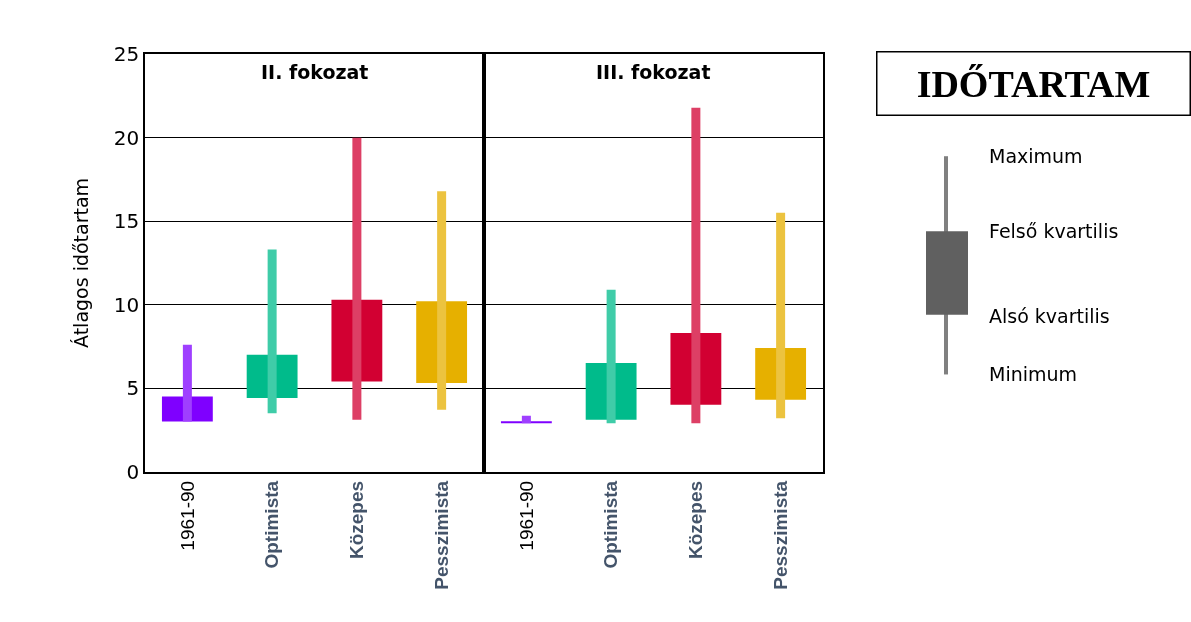 This screenshot has height=622, width=1191. I want to click on text: Felső kvartilis, so click(1054, 231).